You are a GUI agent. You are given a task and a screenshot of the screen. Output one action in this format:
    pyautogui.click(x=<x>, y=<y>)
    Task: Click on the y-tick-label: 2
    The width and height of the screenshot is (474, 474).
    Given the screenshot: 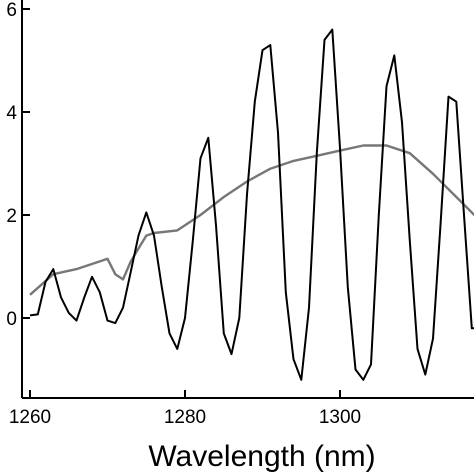 What is the action you would take?
    pyautogui.click(x=11, y=216)
    